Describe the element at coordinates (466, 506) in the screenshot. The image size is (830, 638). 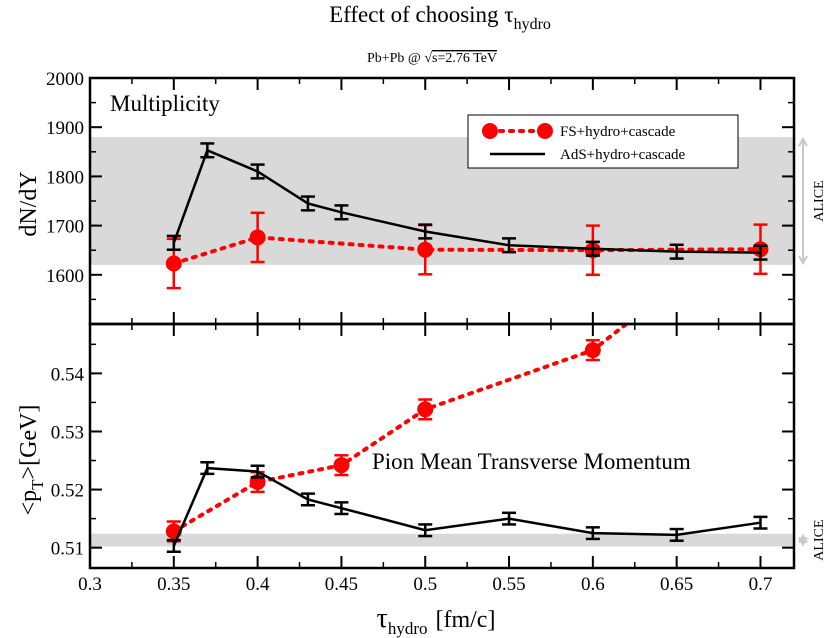
I see `bottom-ads-line` at that location.